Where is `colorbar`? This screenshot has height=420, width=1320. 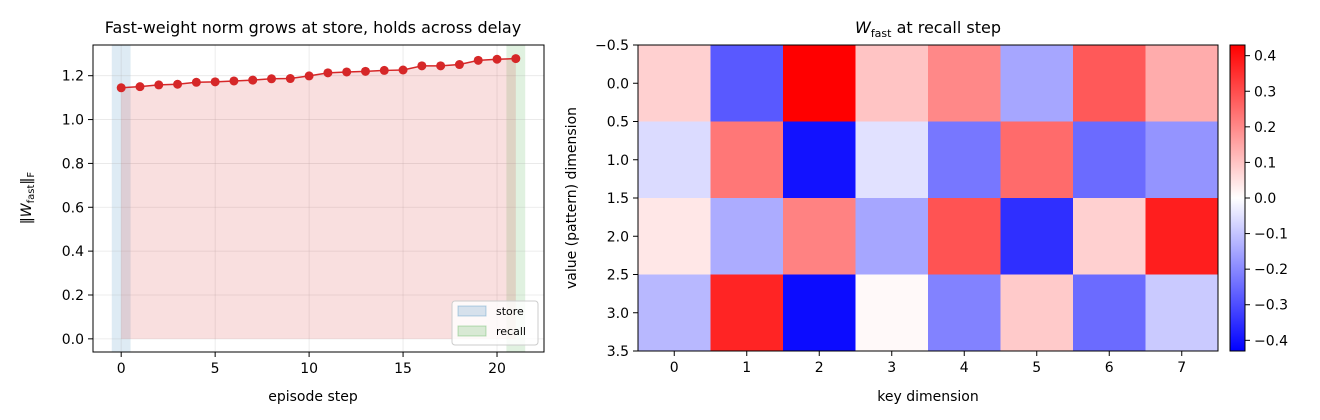
colorbar is located at coordinates (1237, 198).